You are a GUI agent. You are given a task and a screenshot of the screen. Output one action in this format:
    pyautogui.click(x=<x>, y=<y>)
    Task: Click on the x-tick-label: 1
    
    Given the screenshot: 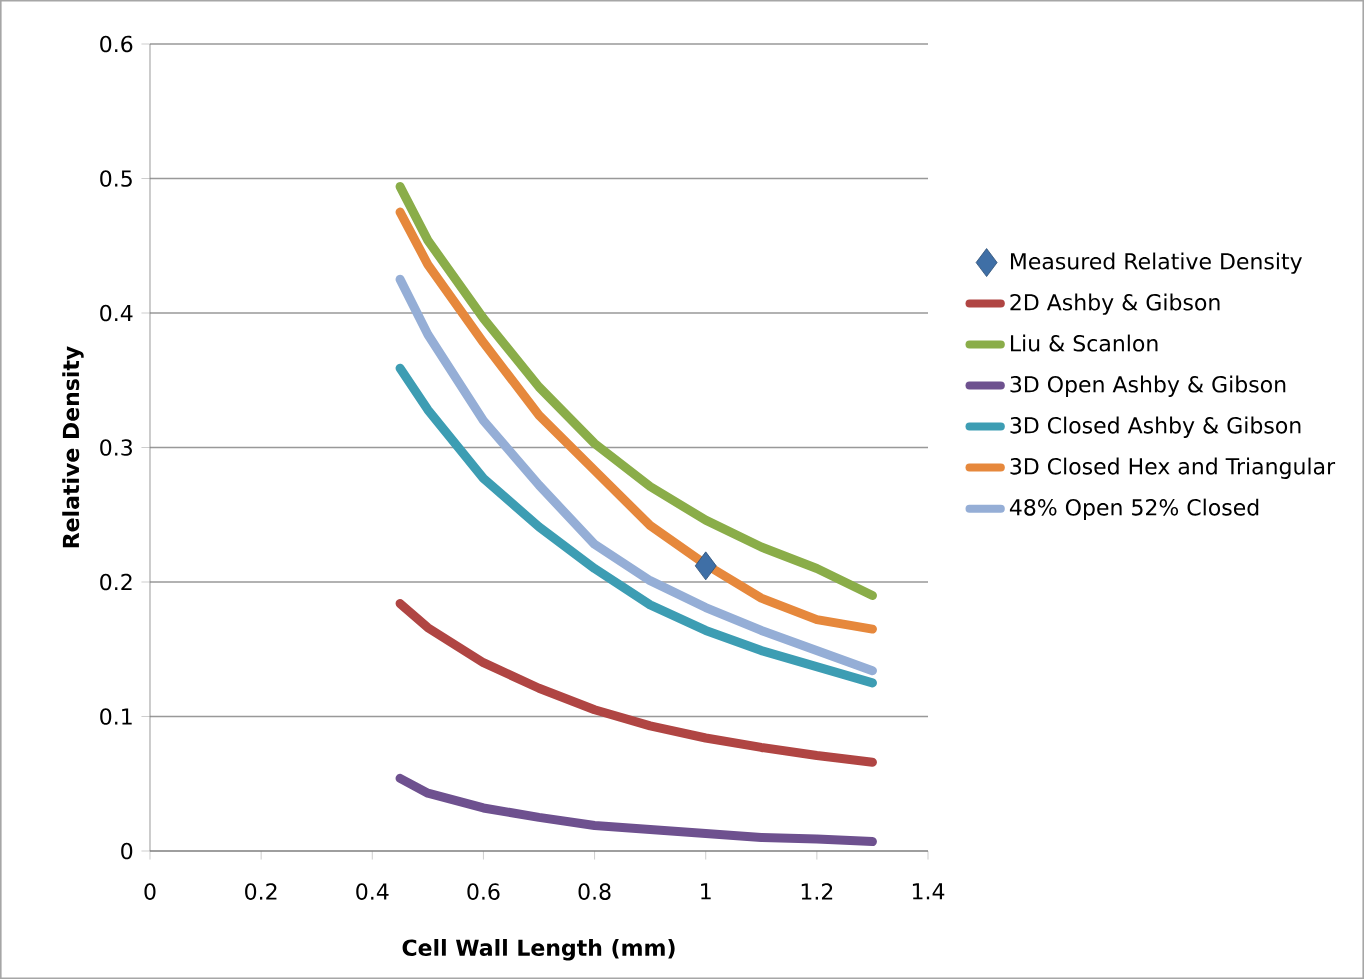 What is the action you would take?
    pyautogui.click(x=706, y=891)
    